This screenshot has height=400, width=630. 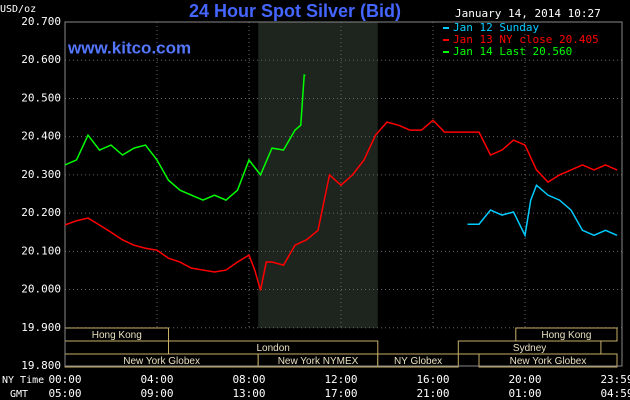 What do you see at coordinates (340, 393) in the screenshot?
I see `x2-tick-label: 17:00` at bounding box center [340, 393].